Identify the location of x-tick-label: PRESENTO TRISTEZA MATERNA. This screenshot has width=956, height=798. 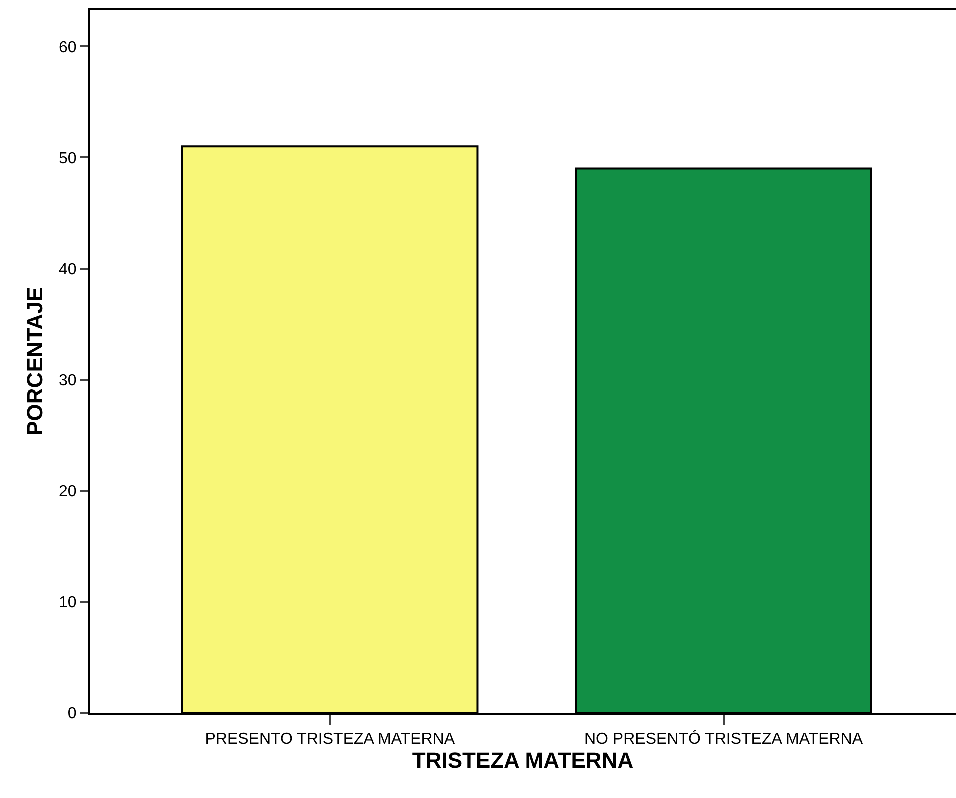
(330, 739).